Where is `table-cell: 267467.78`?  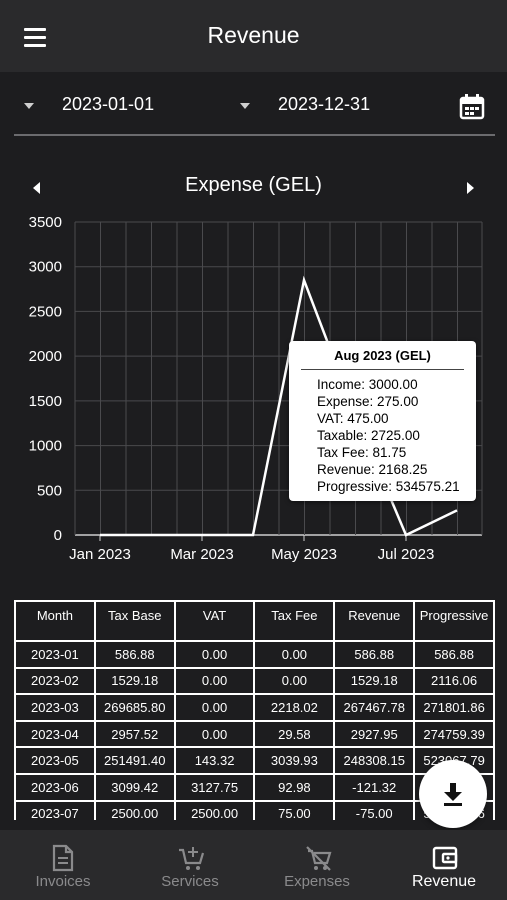 table-cell: 267467.78 is located at coordinates (374, 707).